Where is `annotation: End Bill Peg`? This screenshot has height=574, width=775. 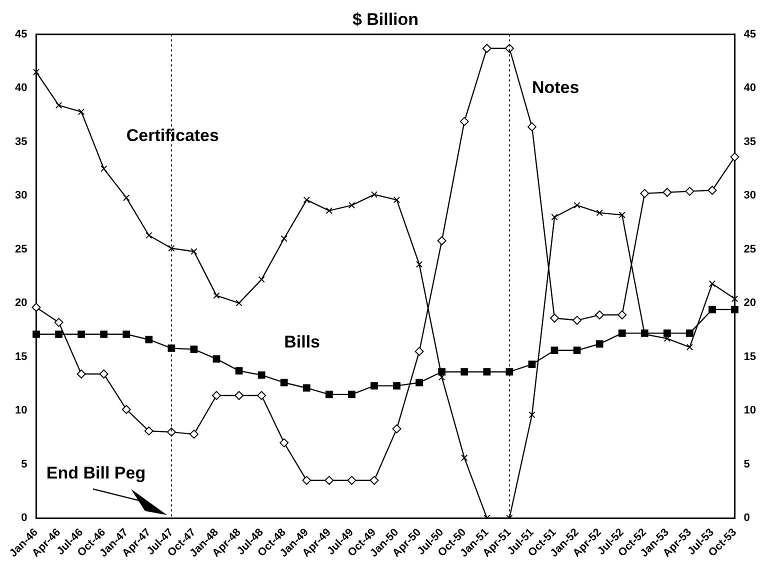 annotation: End Bill Peg is located at coordinates (96, 473).